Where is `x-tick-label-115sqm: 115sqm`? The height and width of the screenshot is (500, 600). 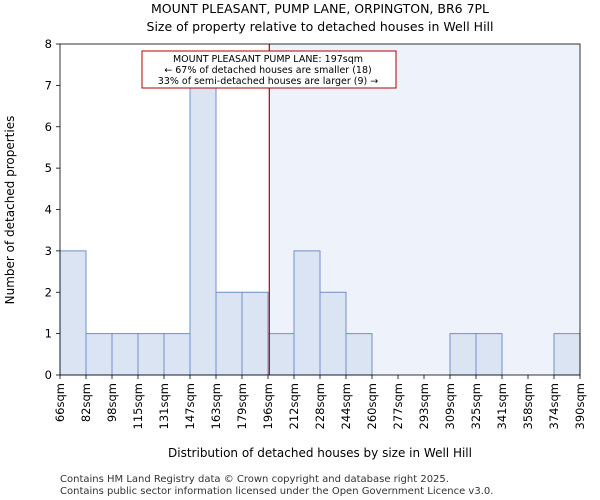
x-tick-label-115sqm: 115sqm is located at coordinates (138, 406).